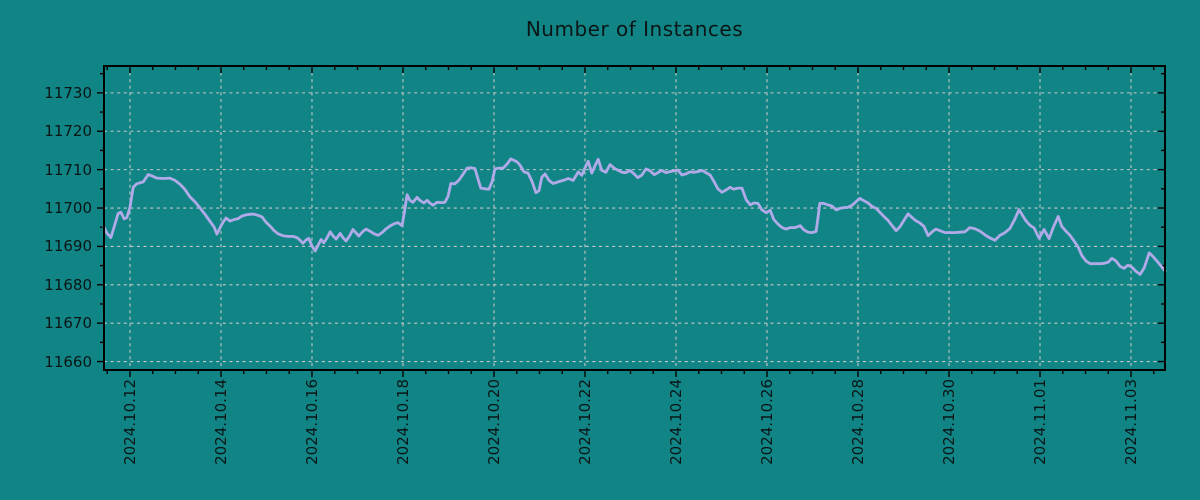 The height and width of the screenshot is (500, 1200). What do you see at coordinates (675, 422) in the screenshot?
I see `x-tick-label: 2024.10.24` at bounding box center [675, 422].